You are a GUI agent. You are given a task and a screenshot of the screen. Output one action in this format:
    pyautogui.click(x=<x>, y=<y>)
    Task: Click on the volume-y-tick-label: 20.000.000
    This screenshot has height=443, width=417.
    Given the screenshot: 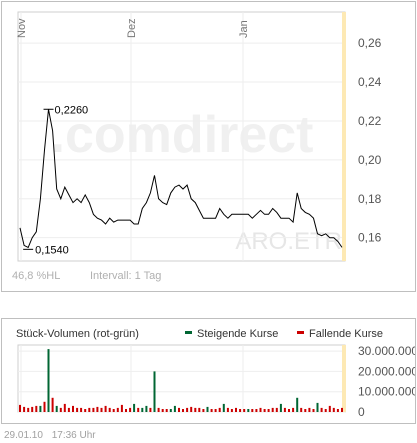 What is the action you would take?
    pyautogui.click(x=386, y=371)
    